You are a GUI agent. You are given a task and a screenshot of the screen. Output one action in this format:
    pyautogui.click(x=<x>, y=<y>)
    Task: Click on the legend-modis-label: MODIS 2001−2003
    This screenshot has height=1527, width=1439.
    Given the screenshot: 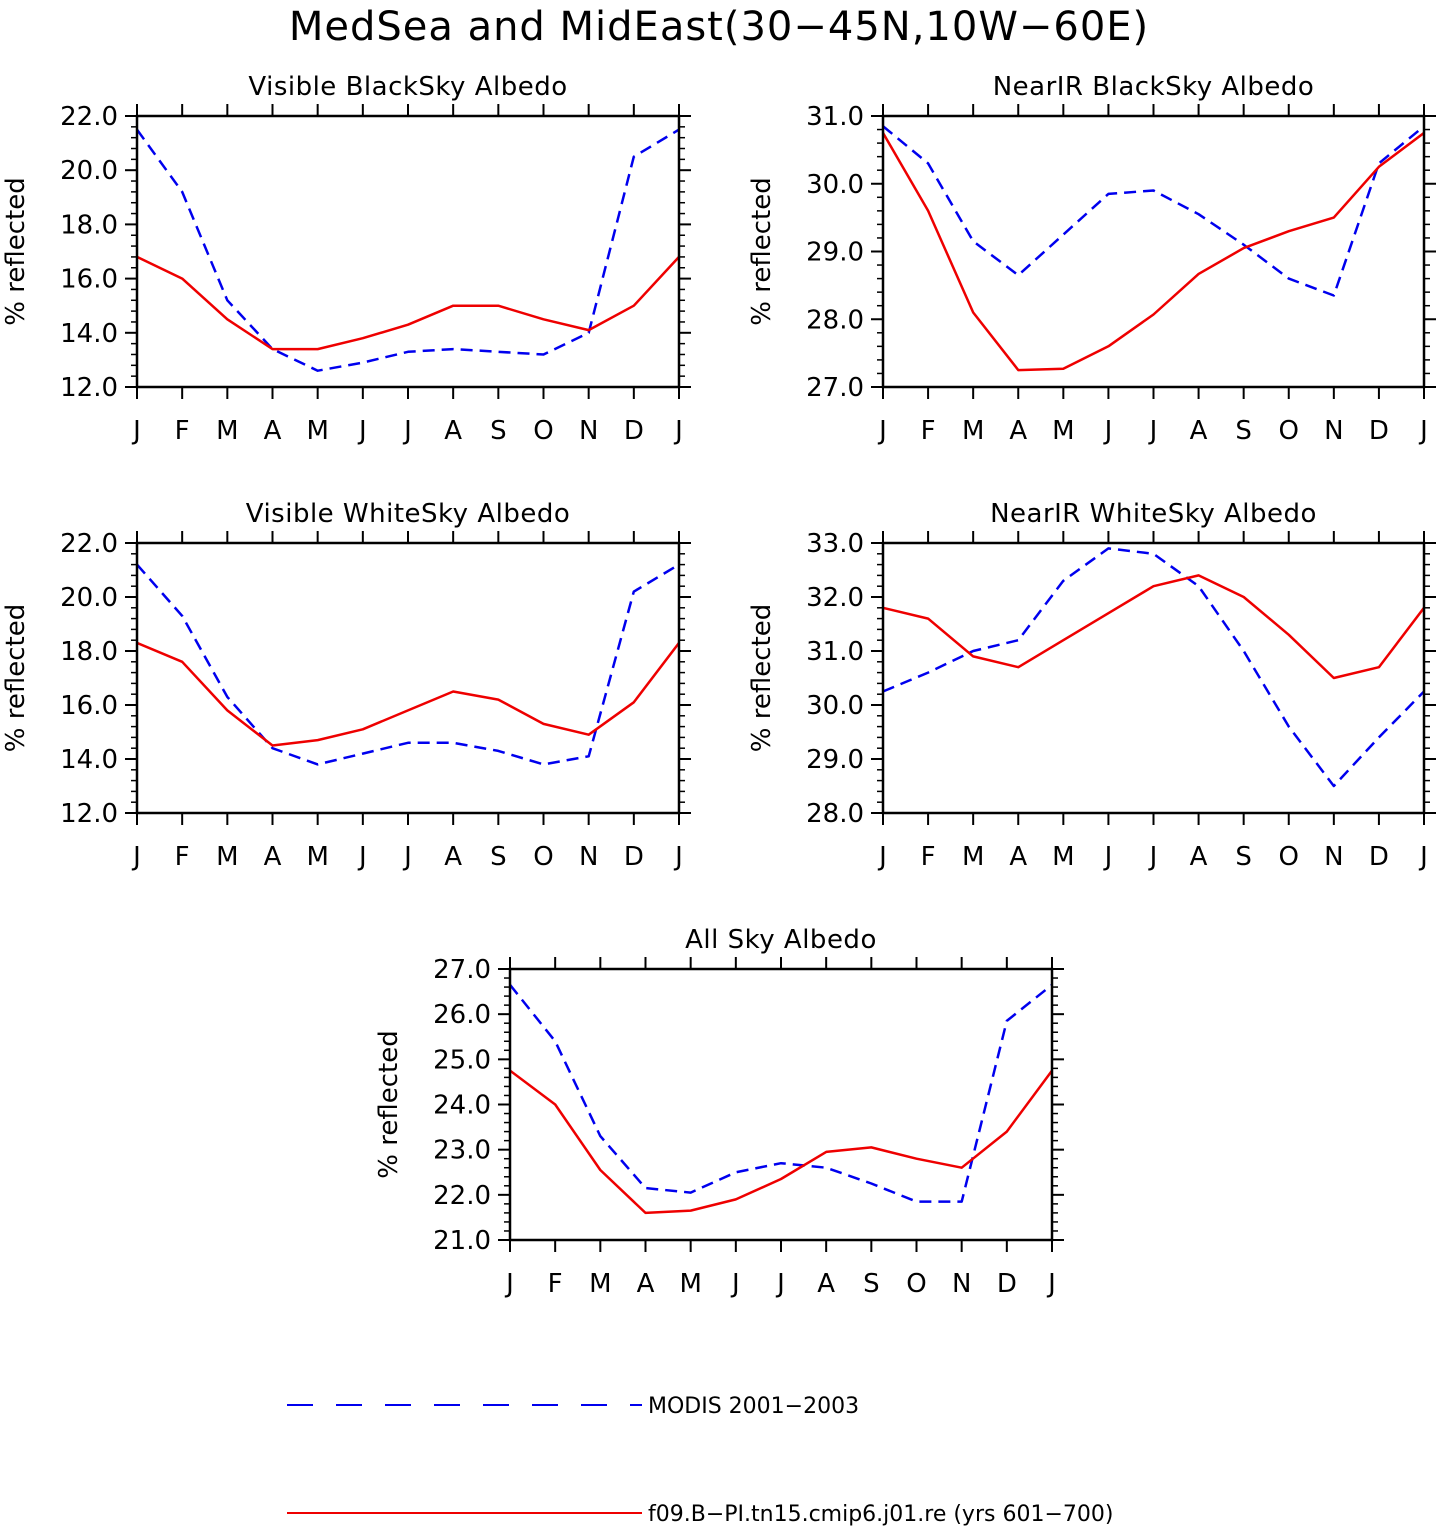 What is the action you would take?
    pyautogui.click(x=753, y=1406)
    